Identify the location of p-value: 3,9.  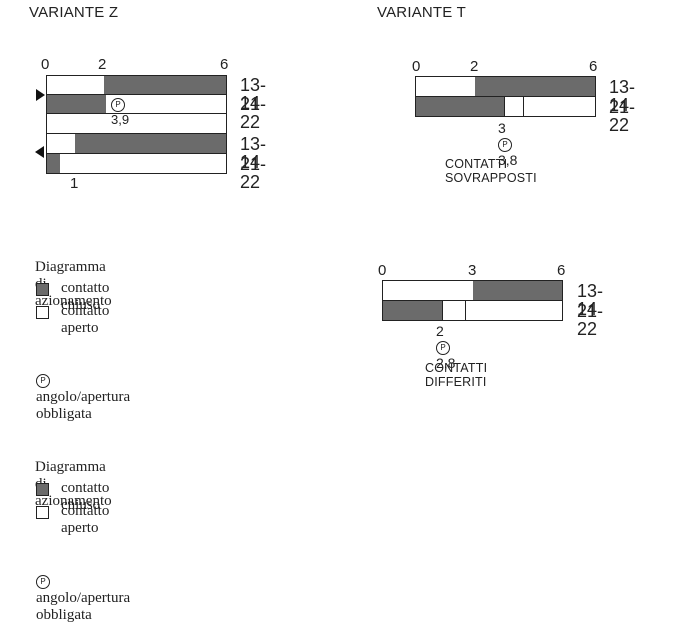
(120, 119).